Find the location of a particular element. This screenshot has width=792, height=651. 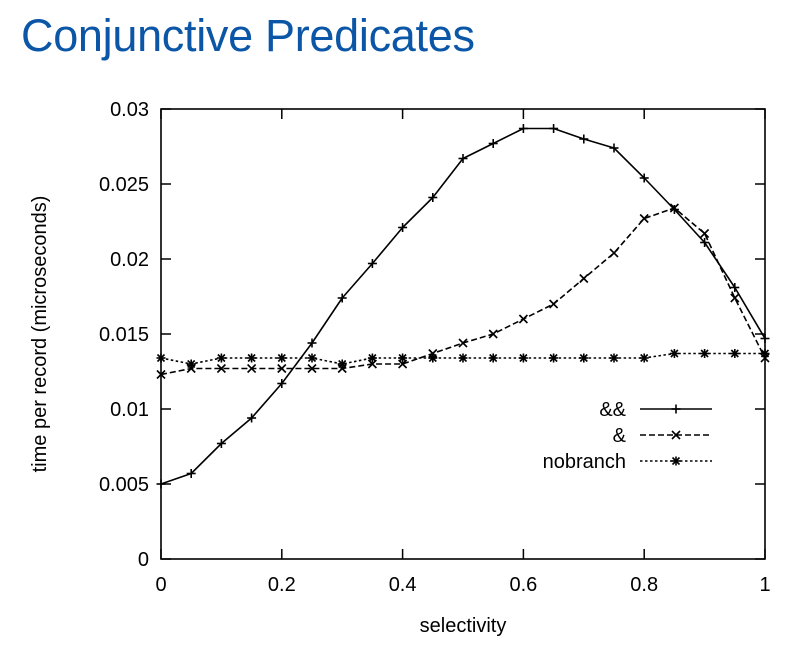

y-tick-label: 0.03 is located at coordinates (129, 110).